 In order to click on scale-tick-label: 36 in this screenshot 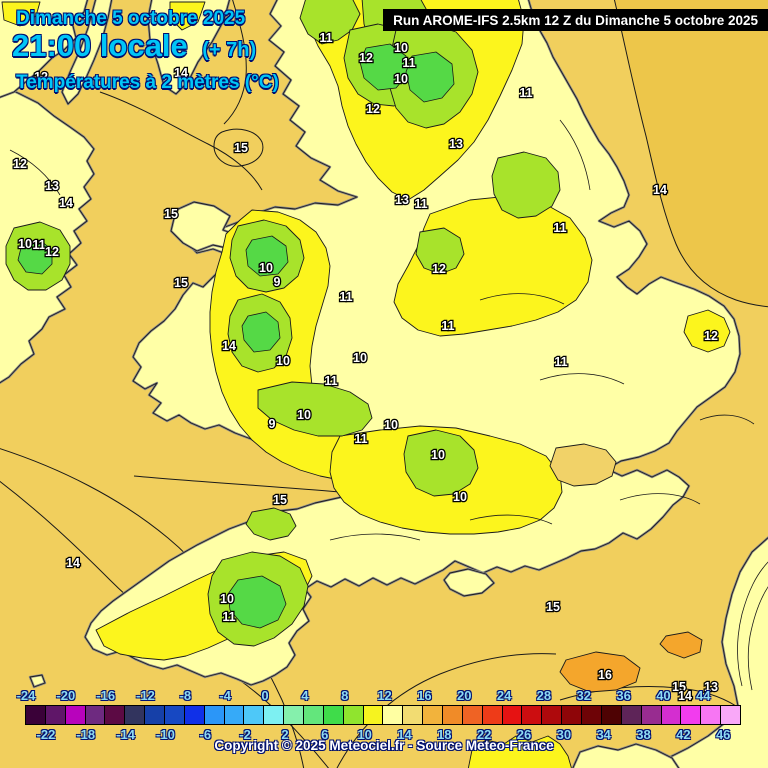, I will do `click(623, 695)`.